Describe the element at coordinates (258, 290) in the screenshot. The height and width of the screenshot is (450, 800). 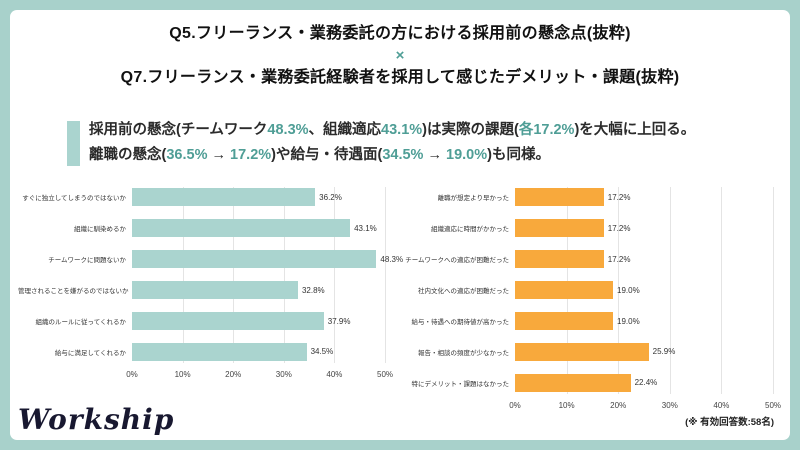
I see `plot-cell: 32.8%` at that location.